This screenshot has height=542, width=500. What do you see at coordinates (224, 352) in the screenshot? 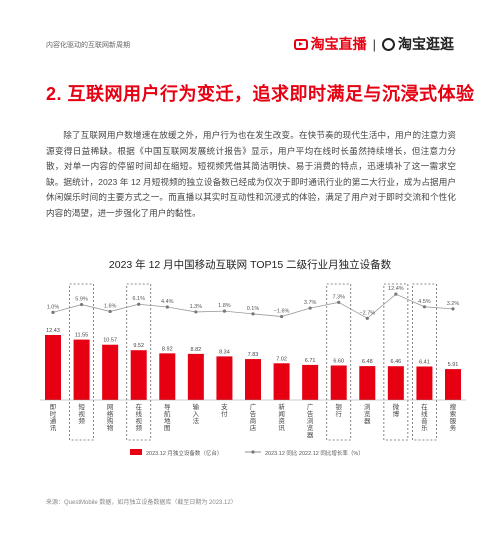
I see `bar-value-label-6: 8.34` at bounding box center [224, 352].